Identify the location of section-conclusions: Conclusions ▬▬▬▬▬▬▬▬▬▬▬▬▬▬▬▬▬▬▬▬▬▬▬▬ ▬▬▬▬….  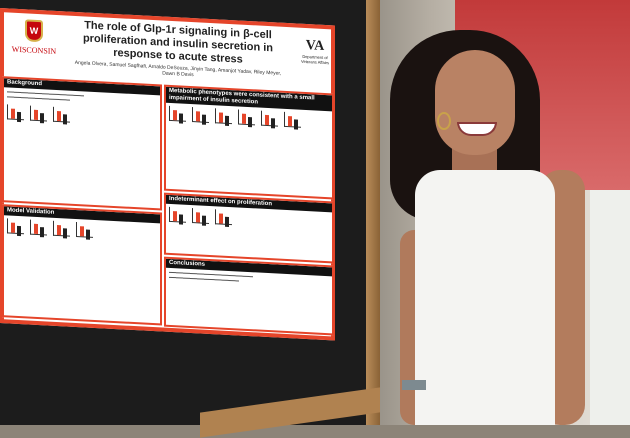
(249, 296).